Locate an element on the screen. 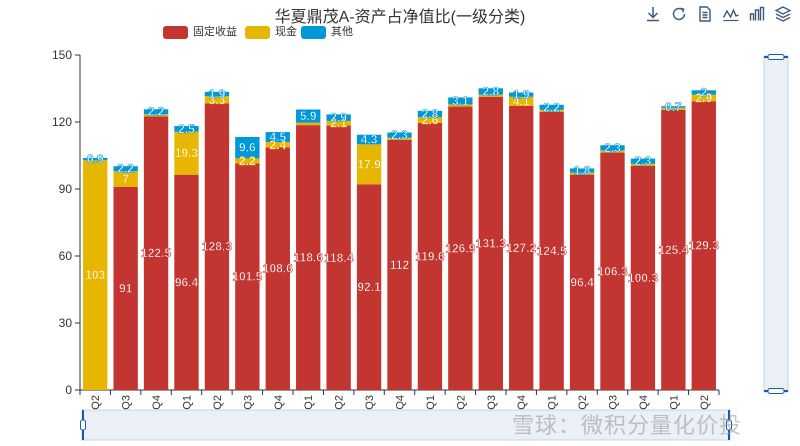 The width and height of the screenshot is (800, 446). download-icon is located at coordinates (653, 14).